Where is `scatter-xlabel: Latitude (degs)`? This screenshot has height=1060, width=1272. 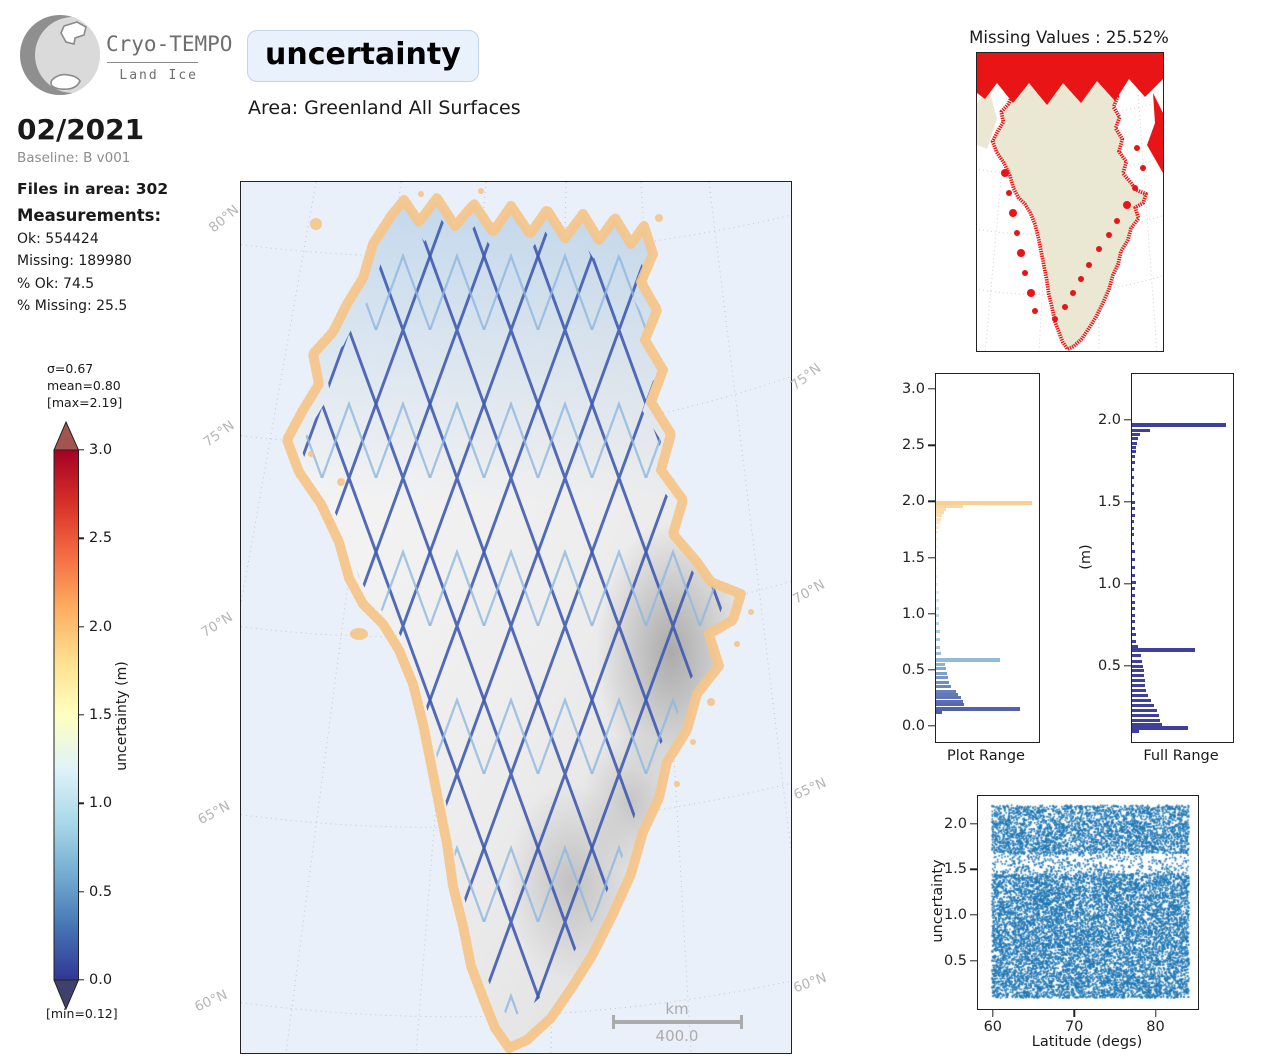
scatter-xlabel: Latitude (degs) is located at coordinates (1087, 1042).